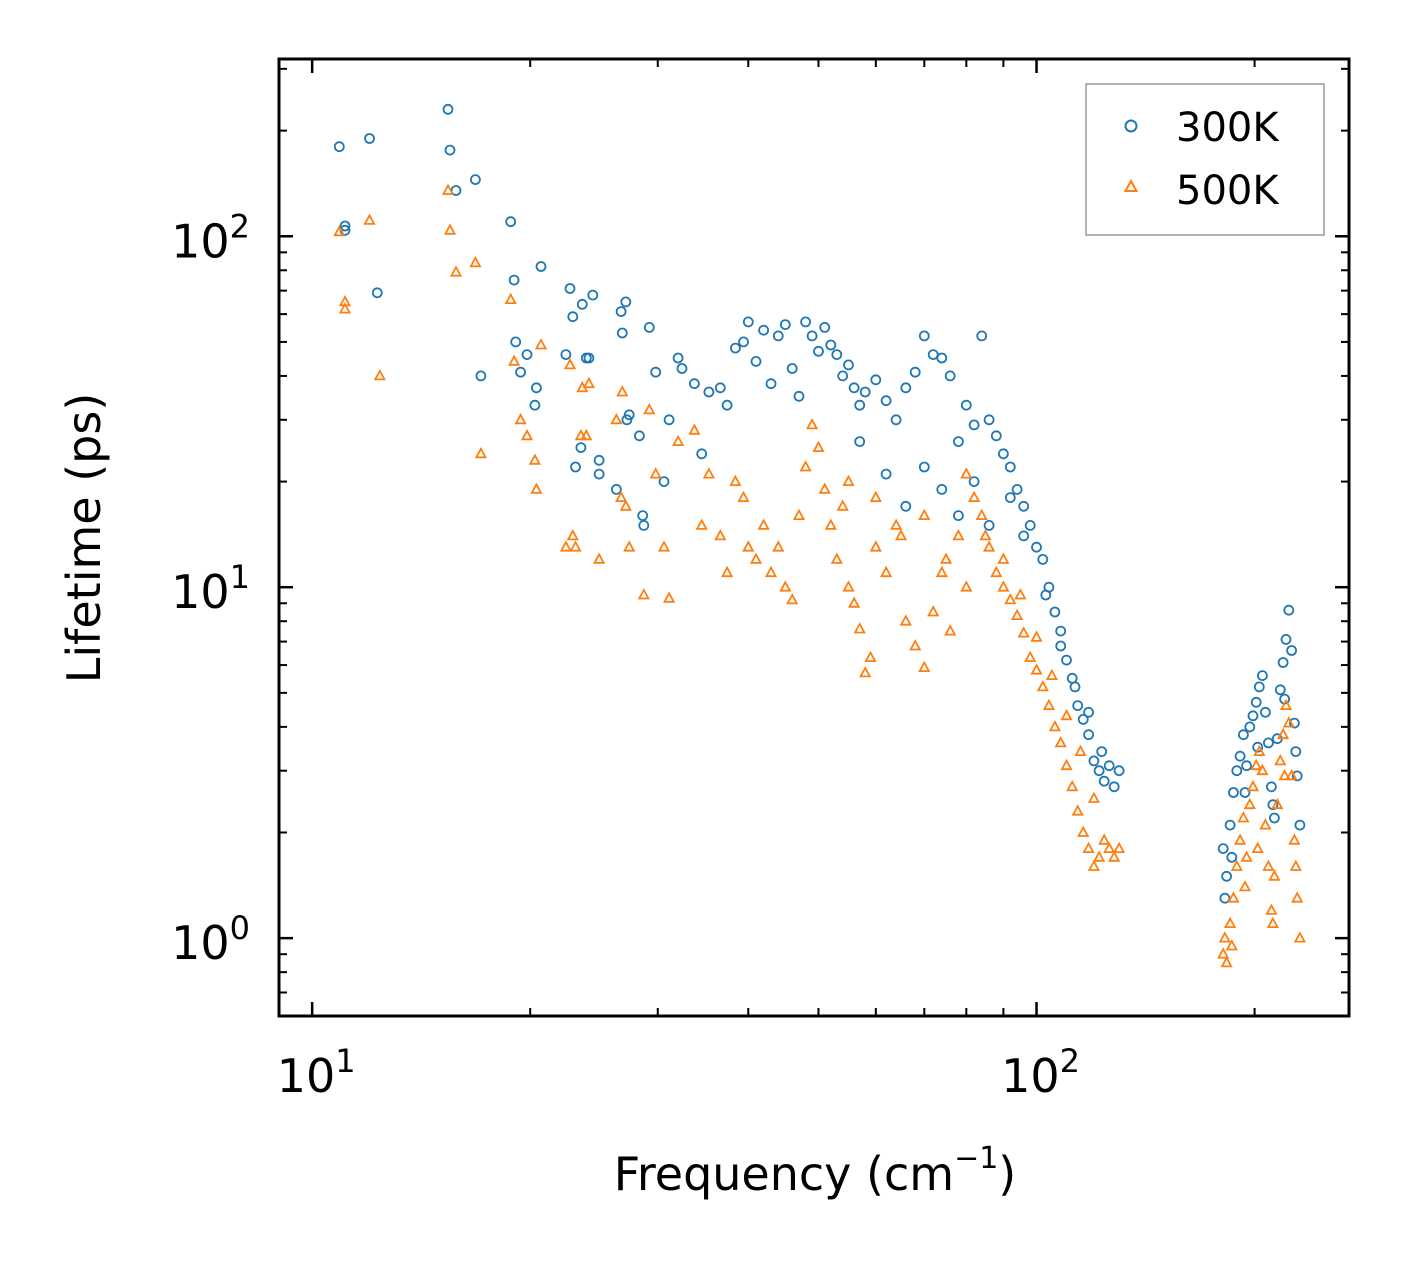 The height and width of the screenshot is (1265, 1408). What do you see at coordinates (240, 226) in the screenshot?
I see `y-tick-label-exp: 2` at bounding box center [240, 226].